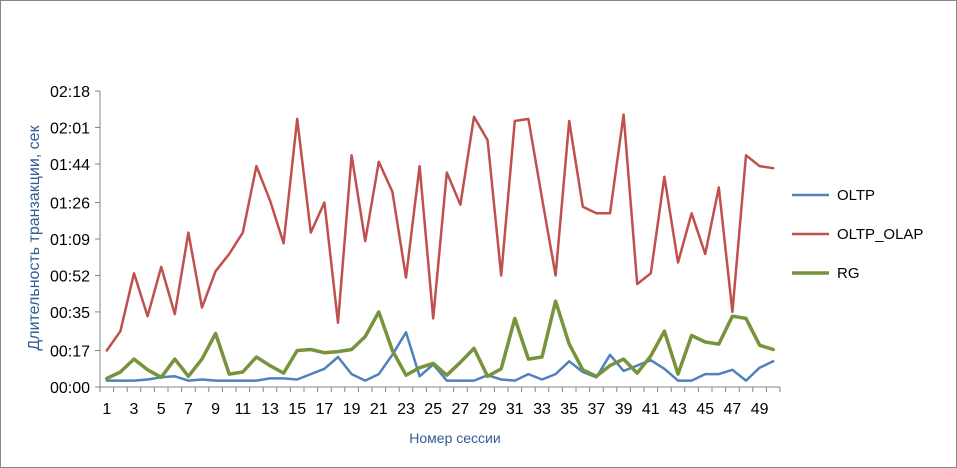 This screenshot has width=957, height=468. Describe the element at coordinates (651, 409) in the screenshot. I see `x-tick-label: 41` at that location.